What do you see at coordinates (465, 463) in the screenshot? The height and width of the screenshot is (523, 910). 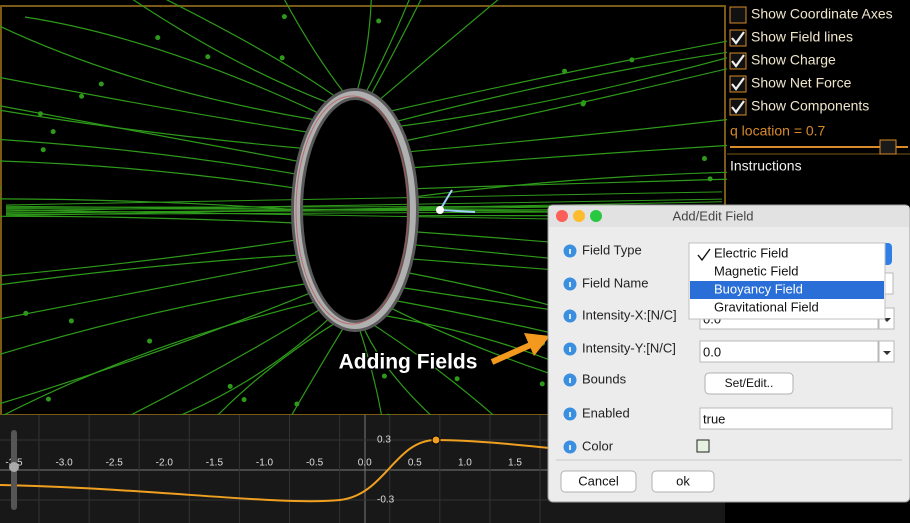 I see `x-tick-label: 1.0` at bounding box center [465, 463].